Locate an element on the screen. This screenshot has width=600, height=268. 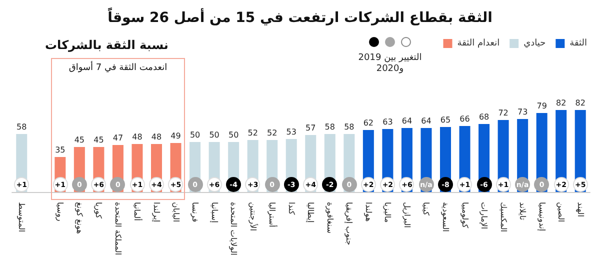
x-tick-label: جنوب إفريقيا is located at coordinates (349, 224).